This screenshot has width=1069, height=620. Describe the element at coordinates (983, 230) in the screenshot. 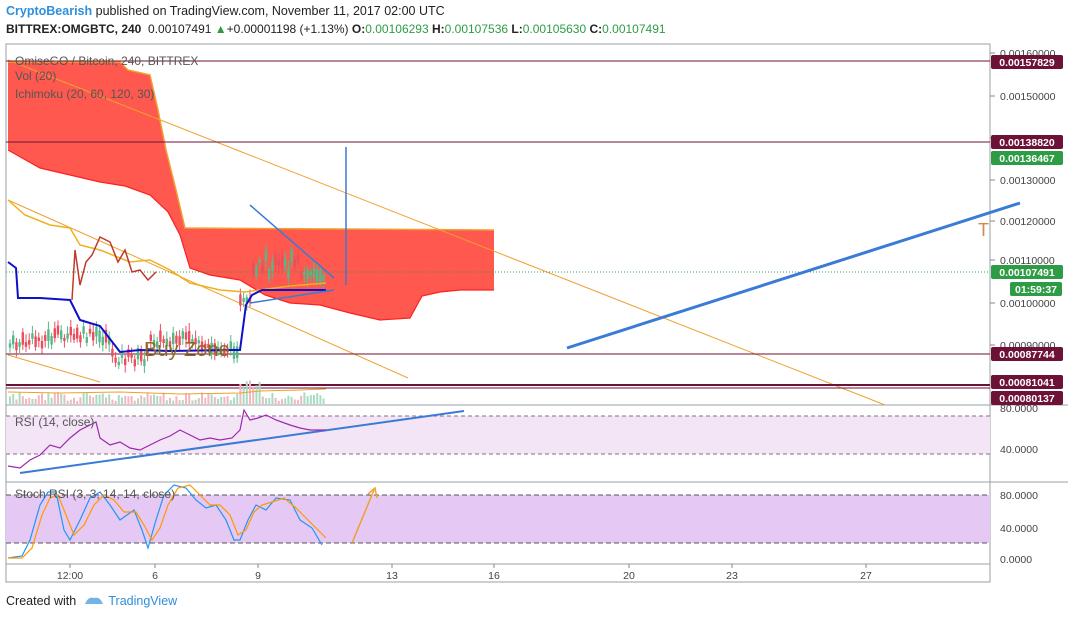

I see `edge-letter: T` at that location.